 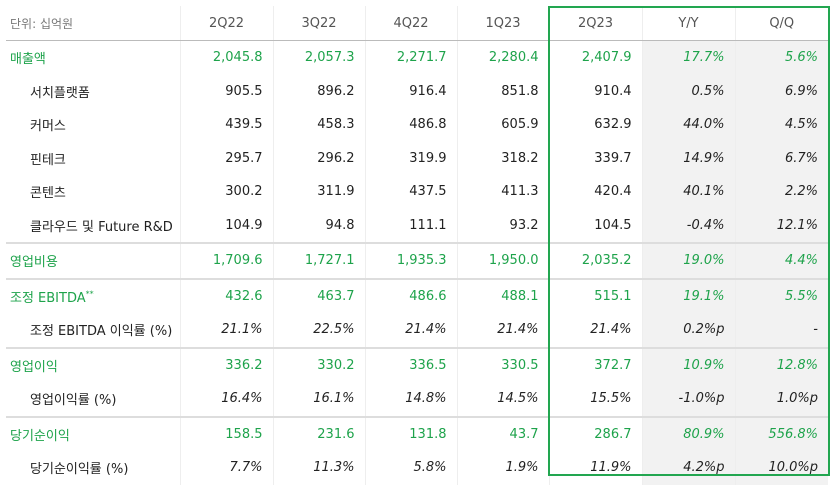 I want to click on value-cell: 43.7, so click(x=502, y=433).